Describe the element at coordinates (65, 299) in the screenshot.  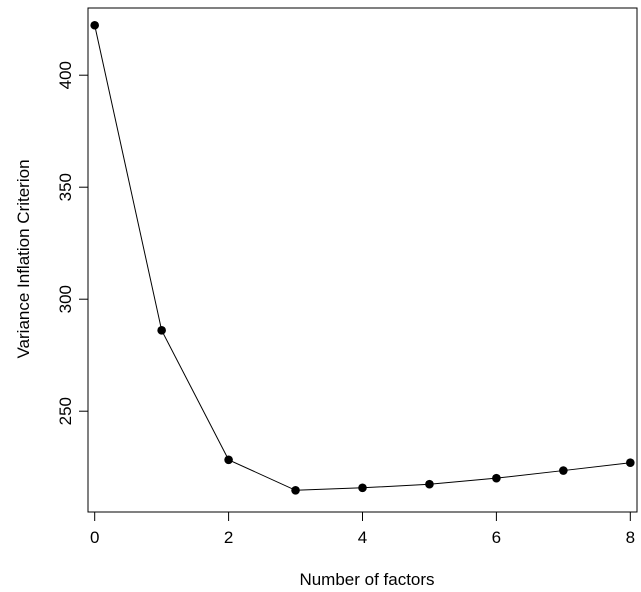
I see `y-tick-label: 300` at that location.